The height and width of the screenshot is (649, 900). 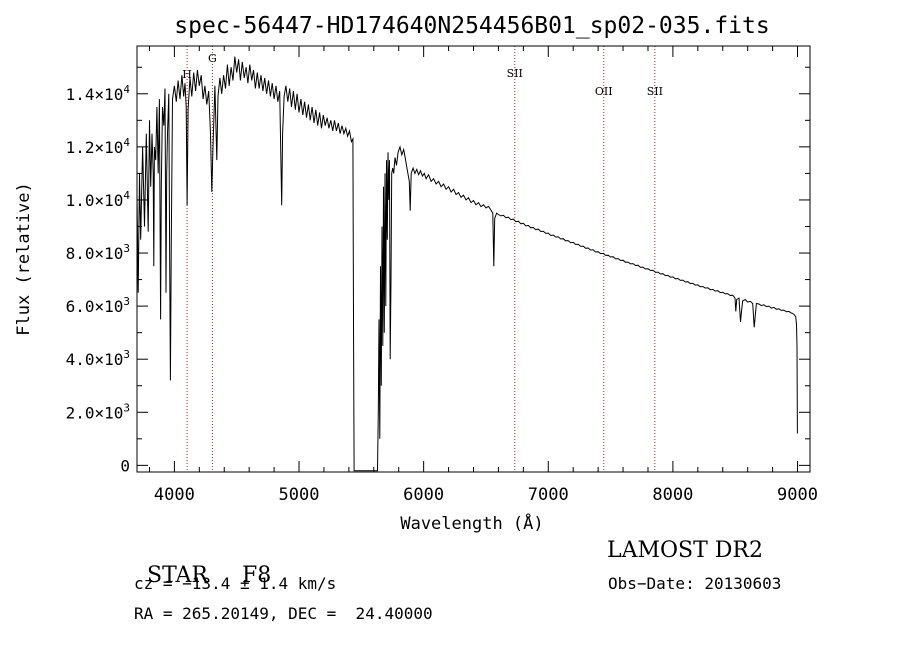 What do you see at coordinates (98, 93) in the screenshot?
I see `y-tick-label: 1.4×104` at bounding box center [98, 93].